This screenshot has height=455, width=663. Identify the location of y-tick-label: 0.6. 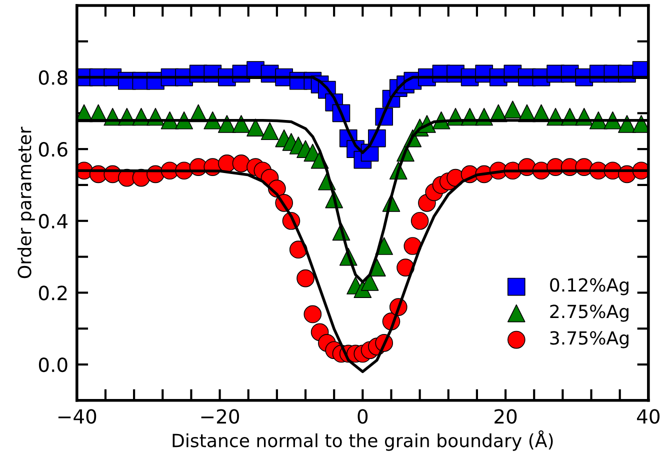
(53, 149).